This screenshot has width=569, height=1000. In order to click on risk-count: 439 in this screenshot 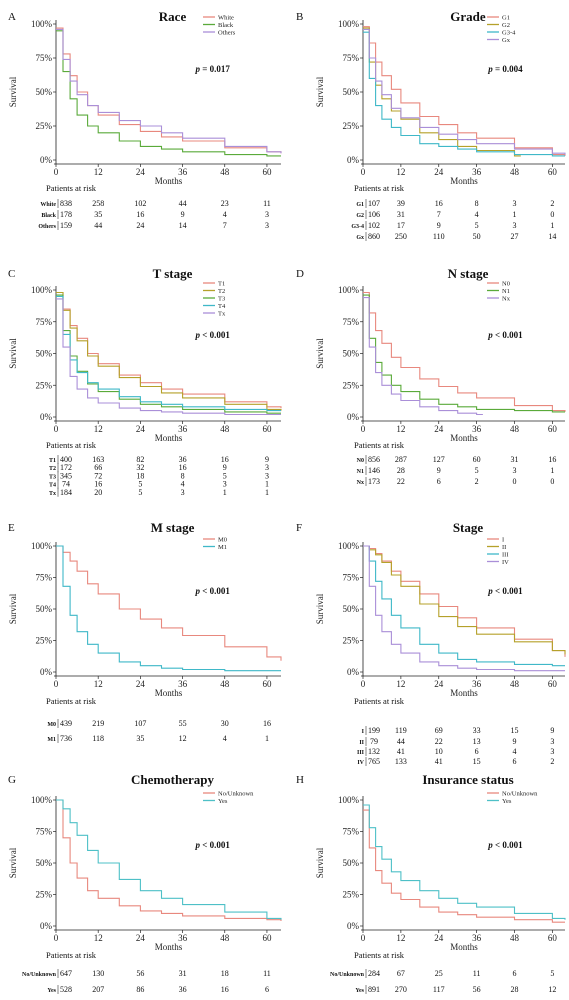, I will do `click(66, 723)`.